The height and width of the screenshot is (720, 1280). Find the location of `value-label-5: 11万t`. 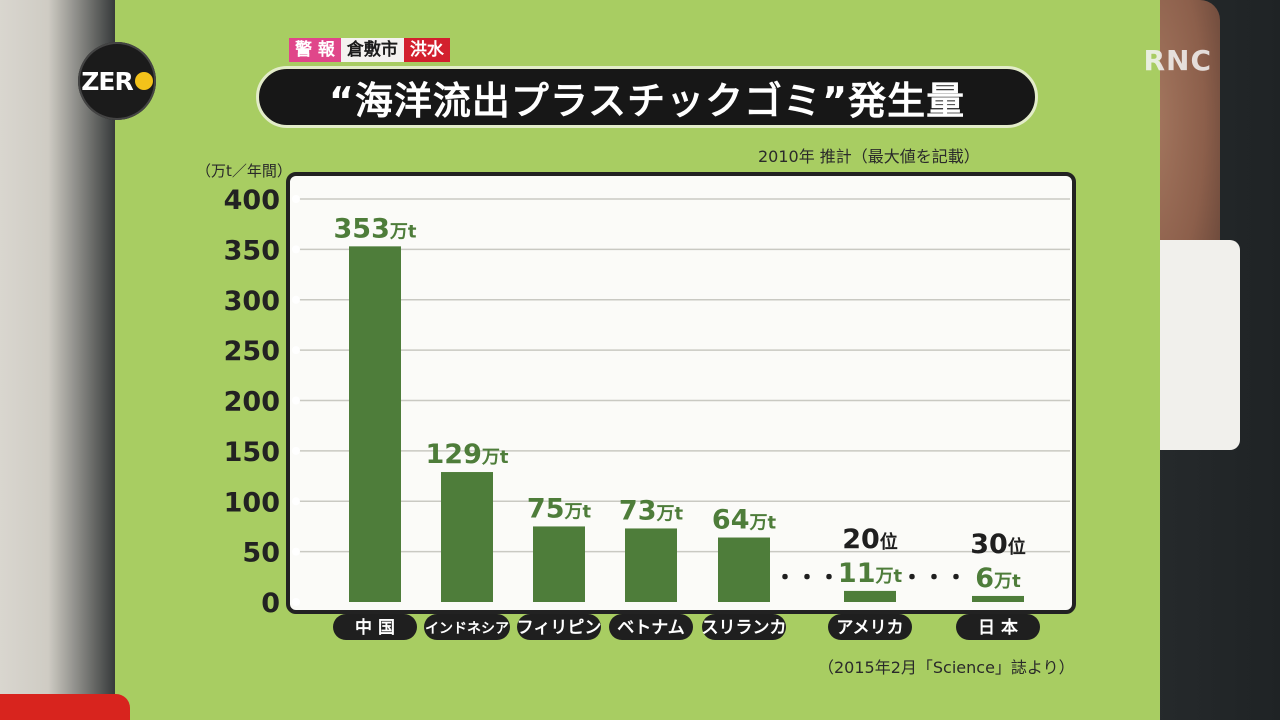

value-label-5: 11万t is located at coordinates (870, 573).